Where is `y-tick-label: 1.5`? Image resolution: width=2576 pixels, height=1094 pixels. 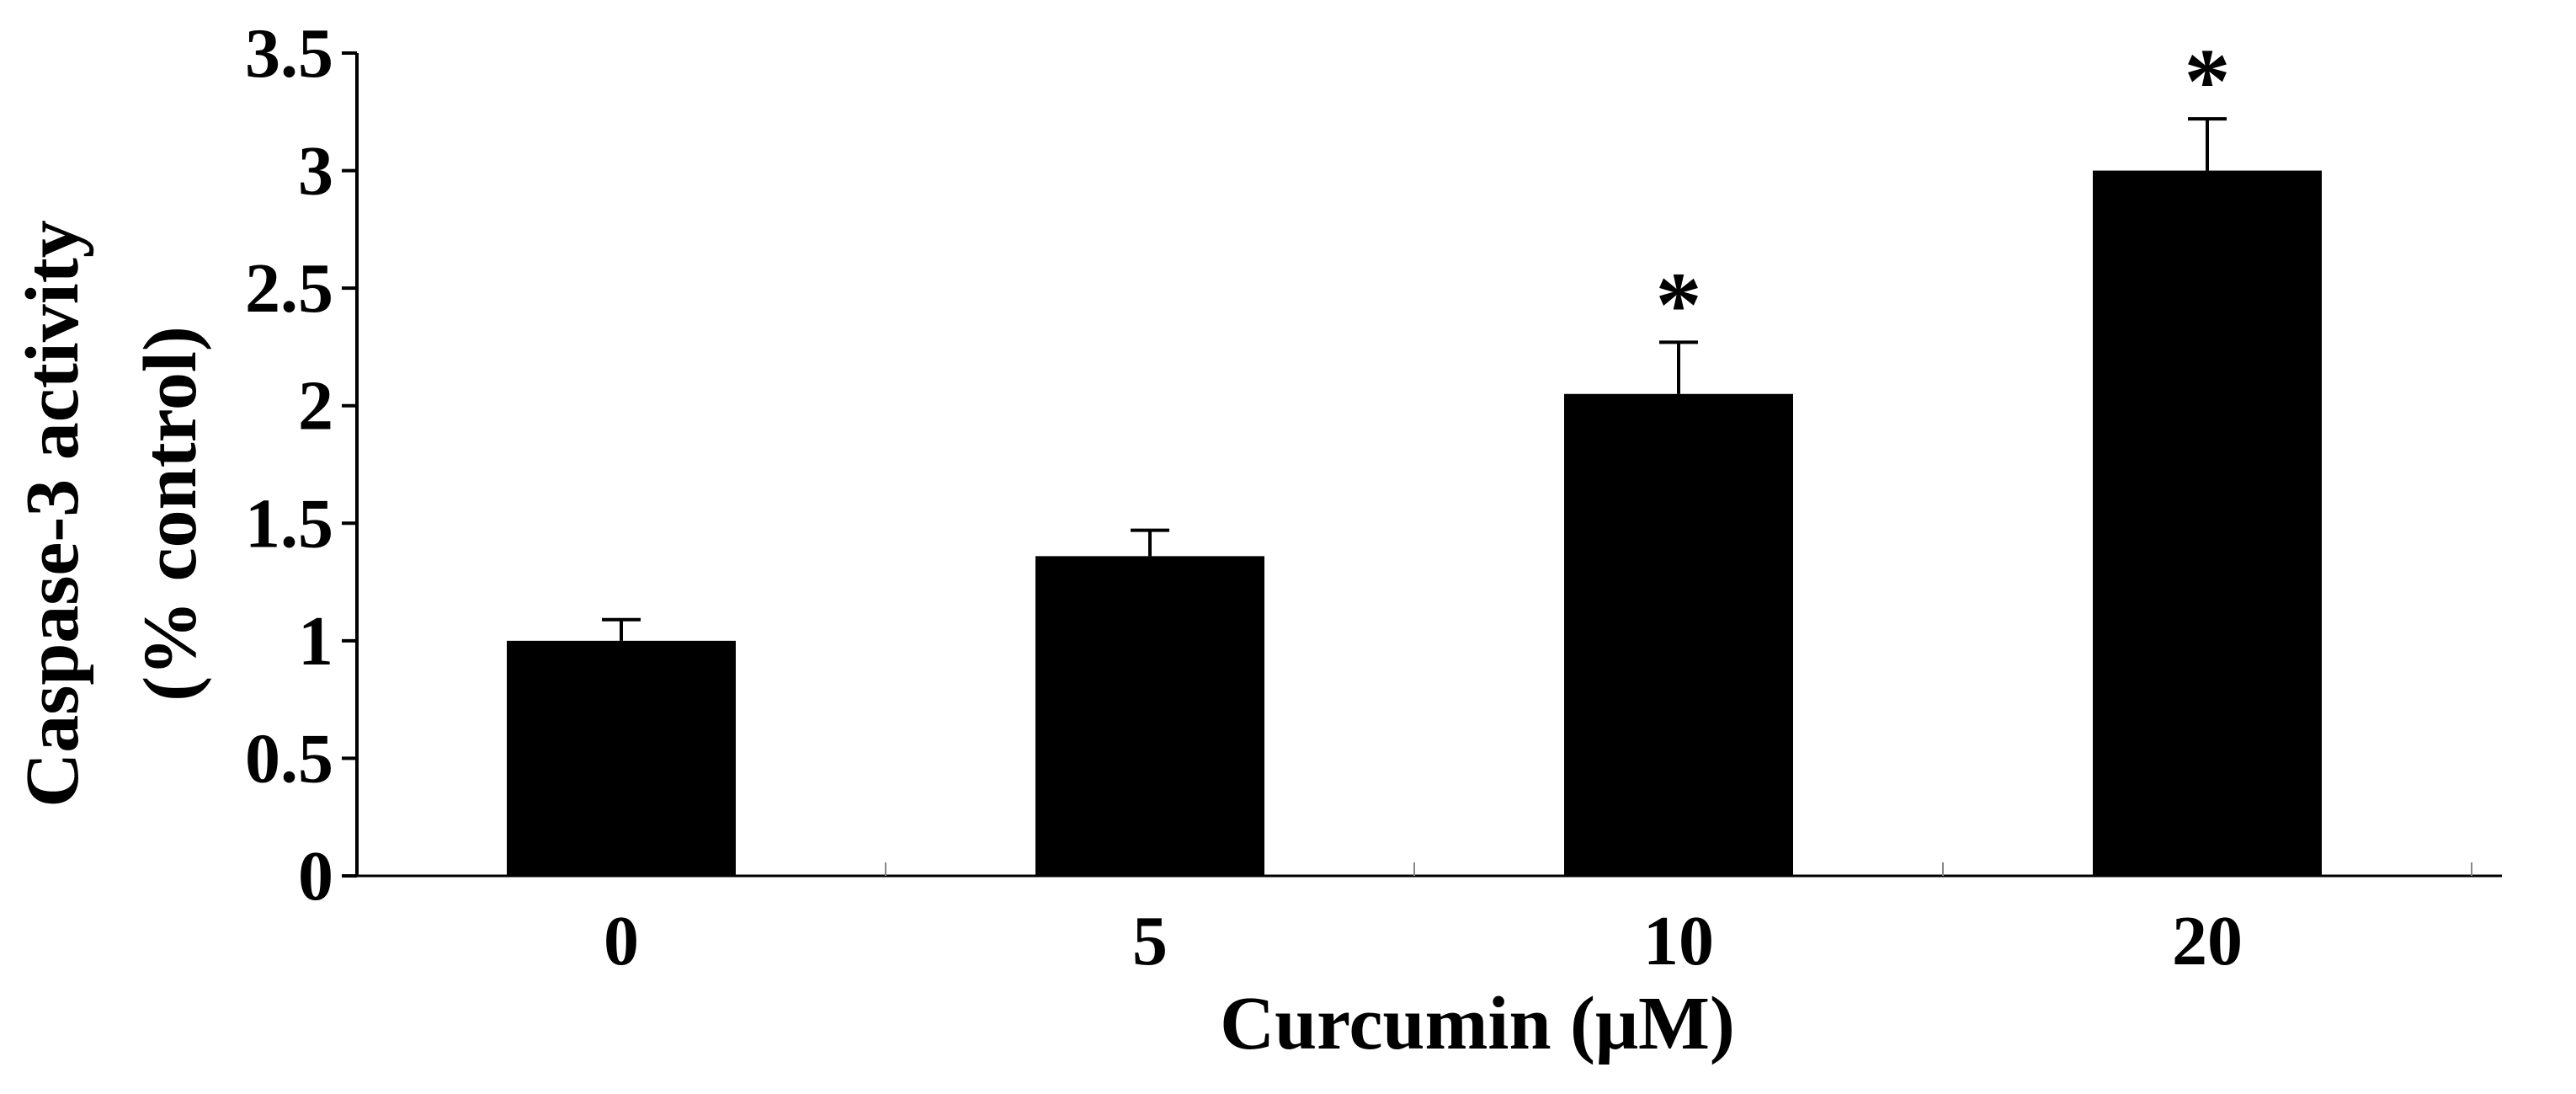
y-tick-label: 1.5 is located at coordinates (289, 523).